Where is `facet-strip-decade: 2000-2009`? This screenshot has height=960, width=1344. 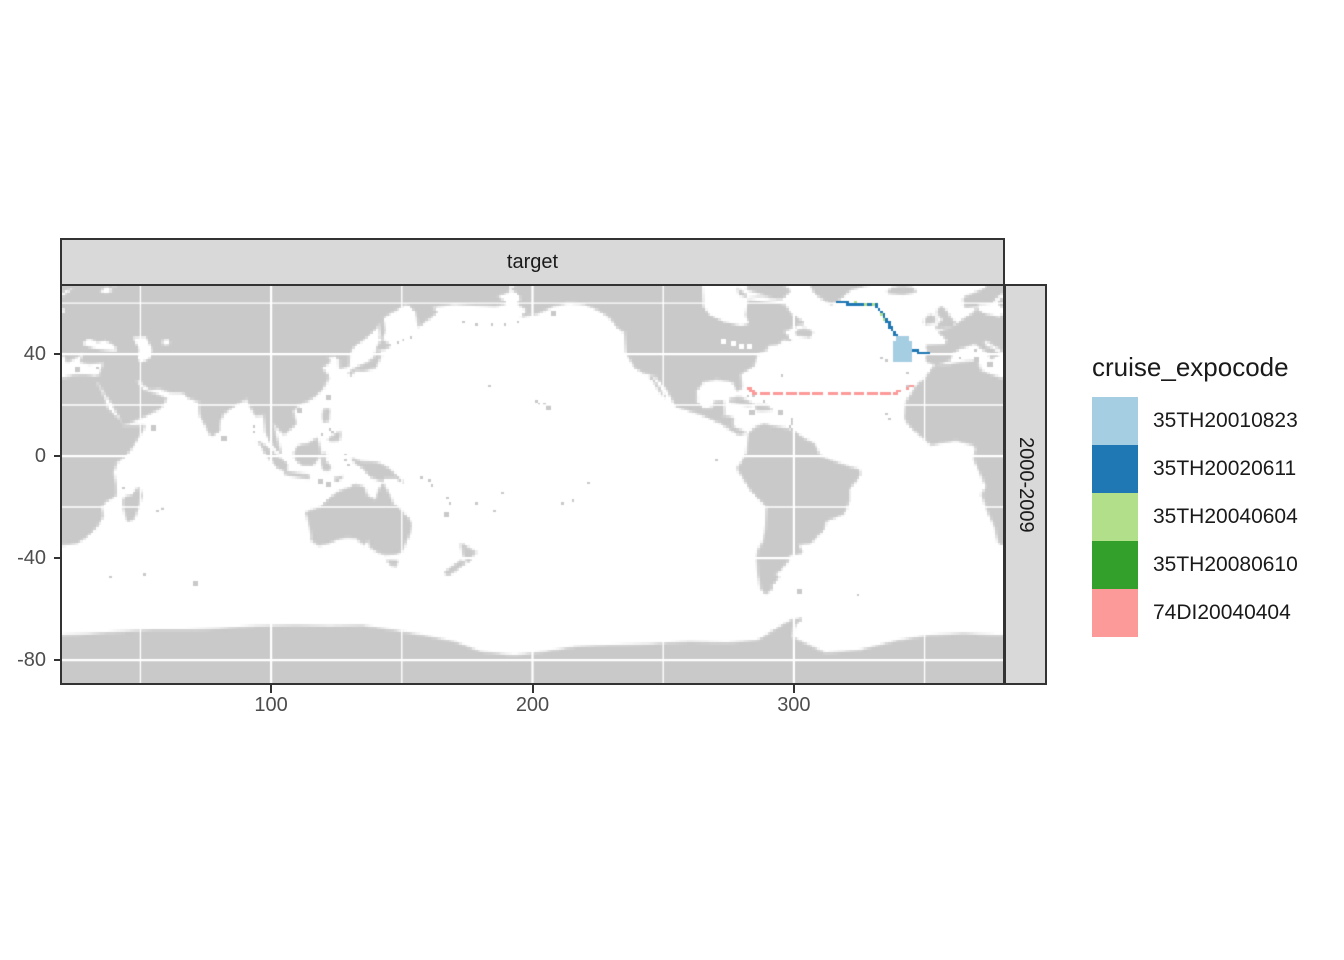
facet-strip-decade: 2000-2009 is located at coordinates (1025, 484).